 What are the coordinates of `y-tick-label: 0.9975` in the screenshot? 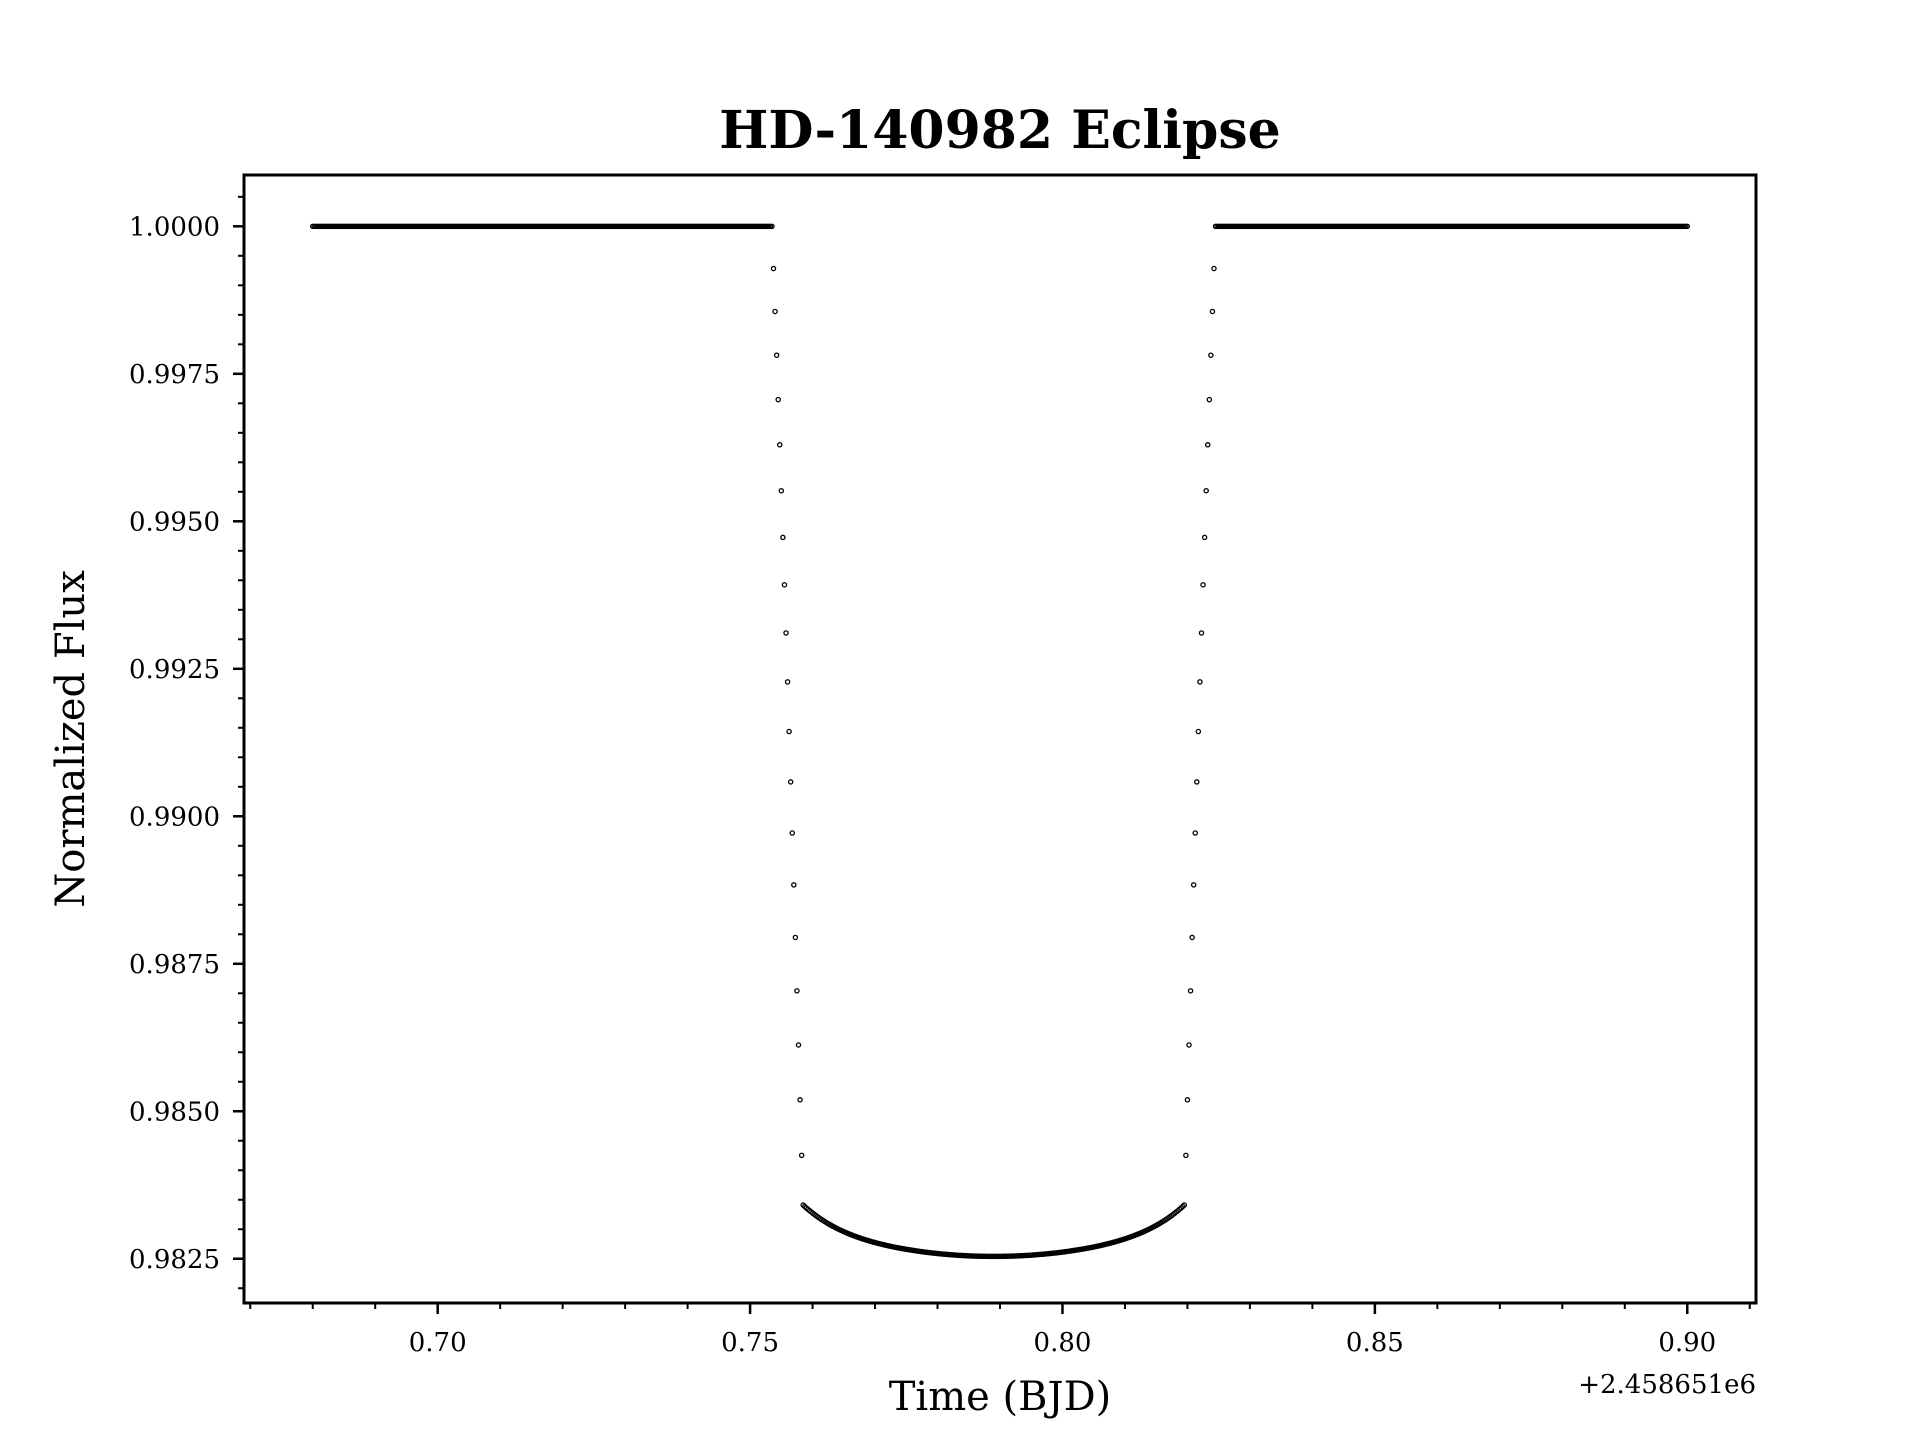 It's located at (174, 375).